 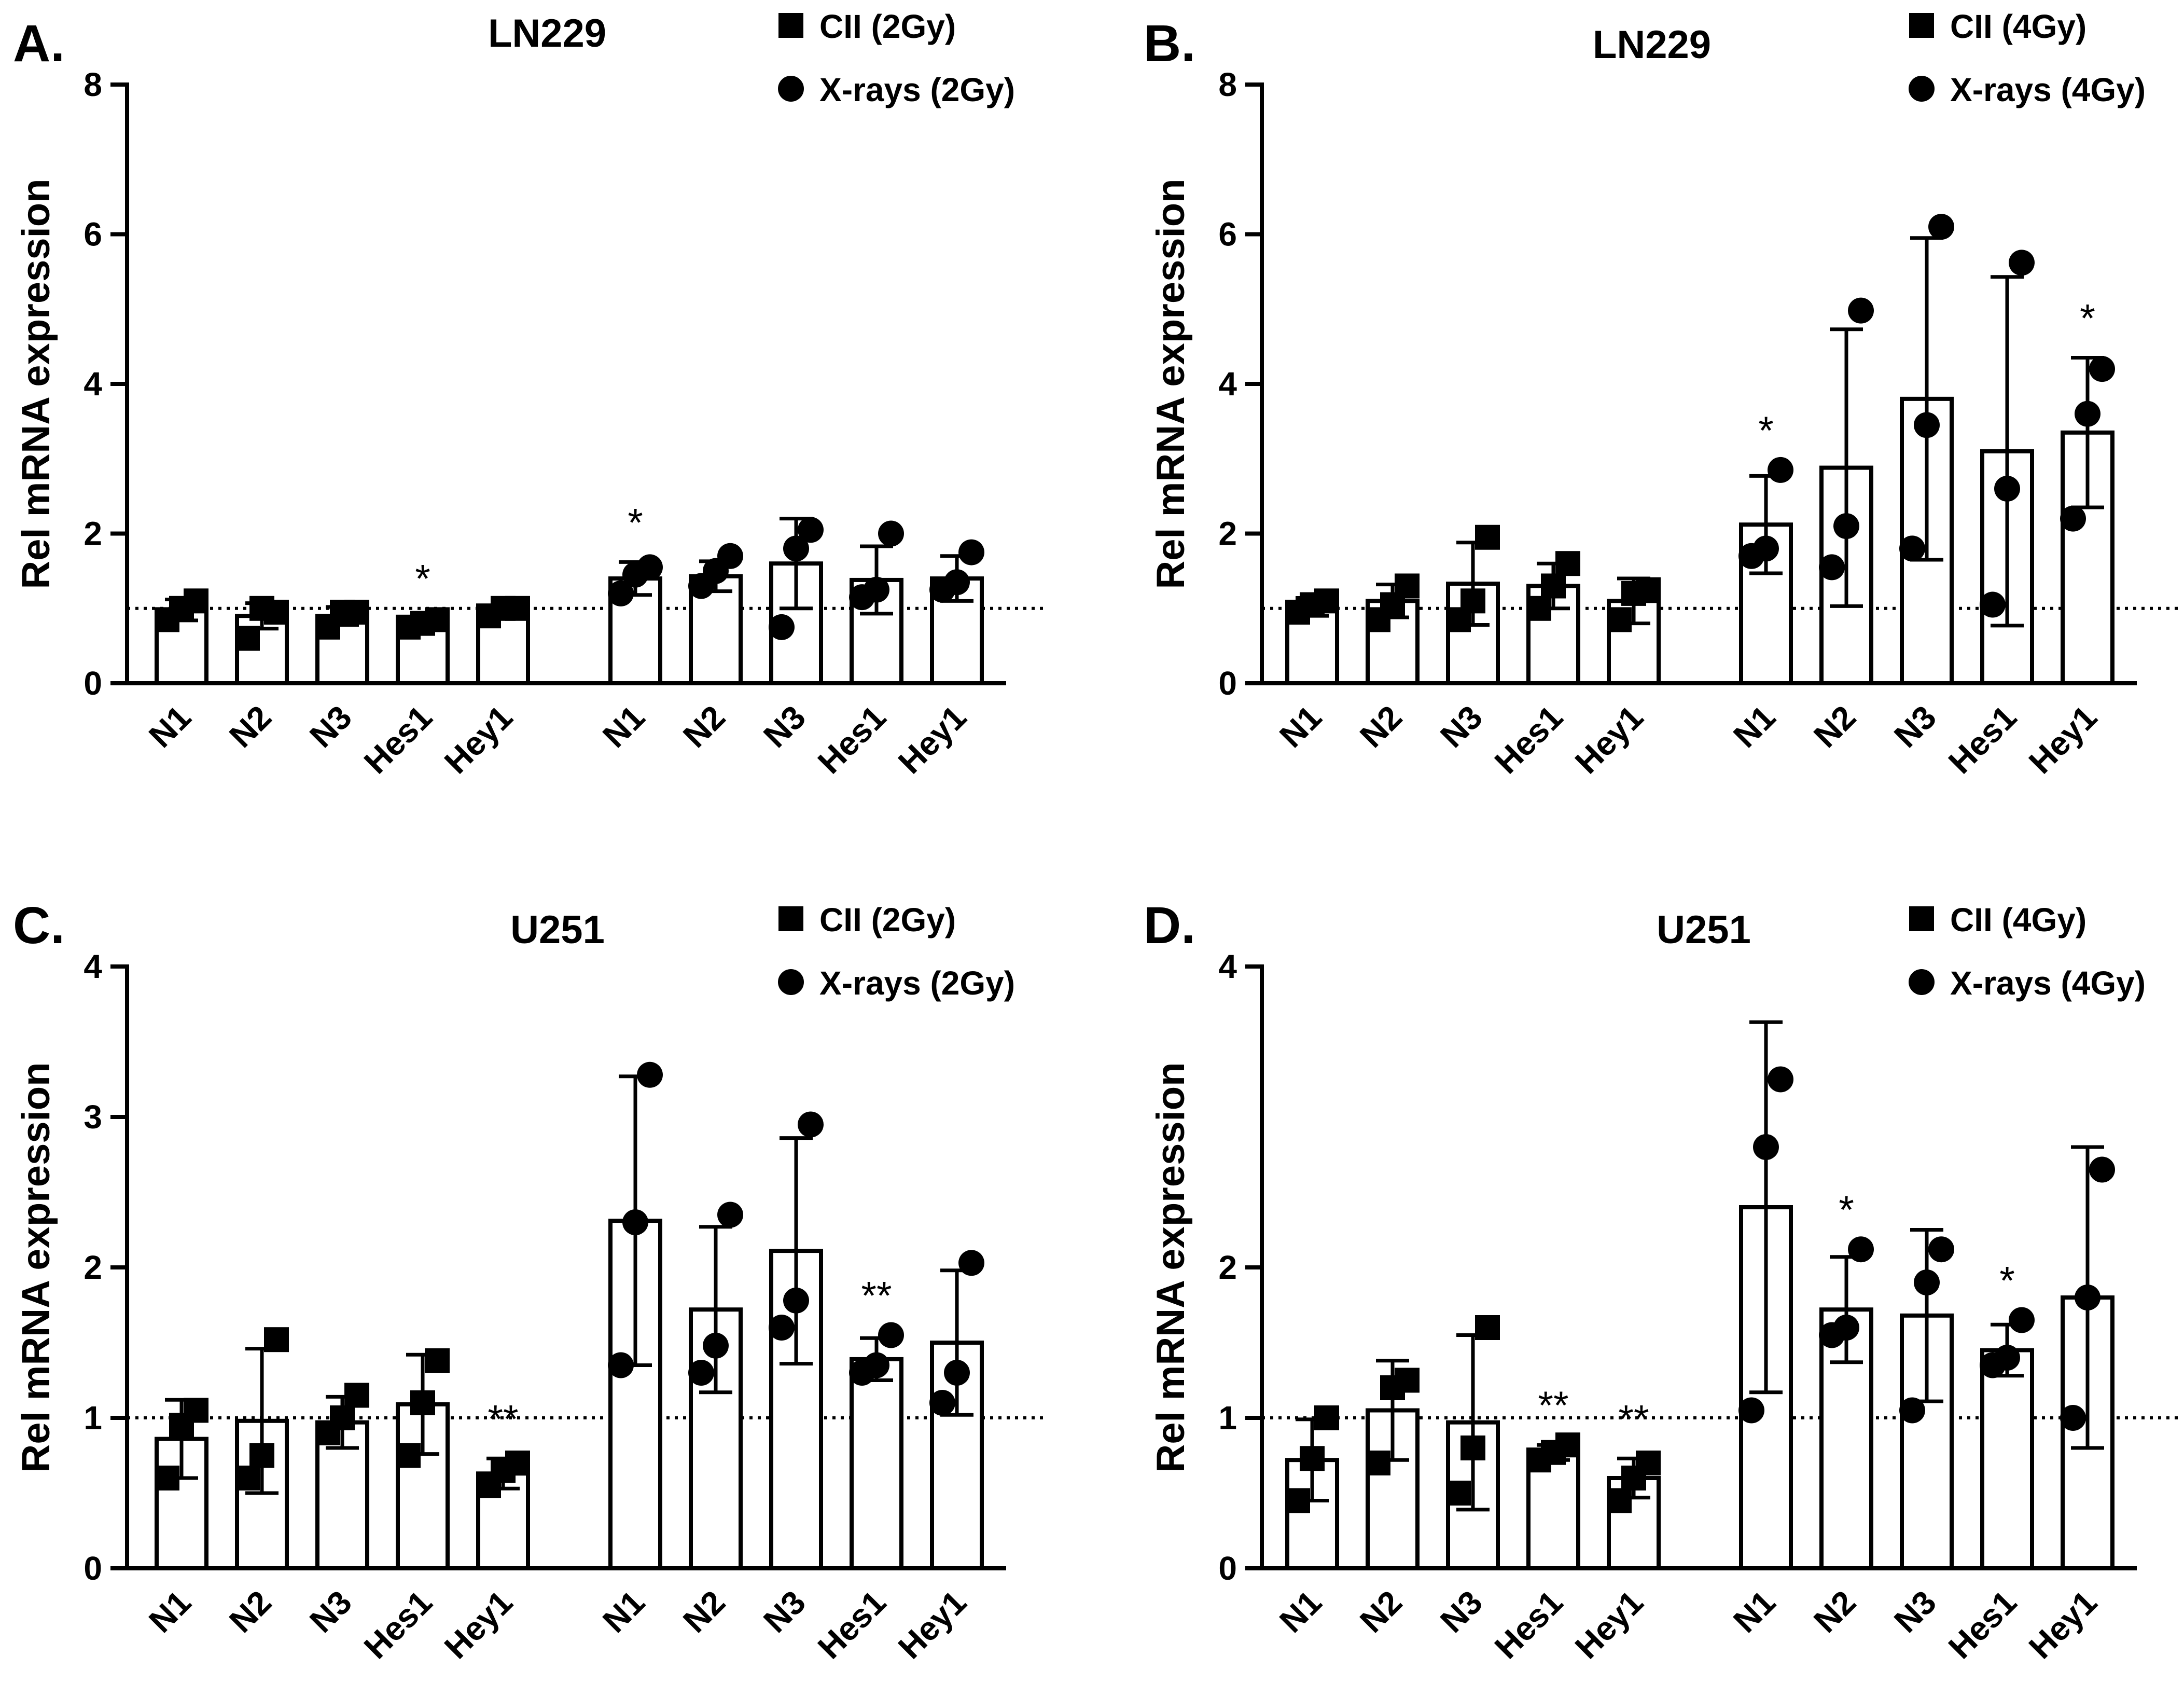 I want to click on y-tick-label: 1, so click(x=93, y=1418).